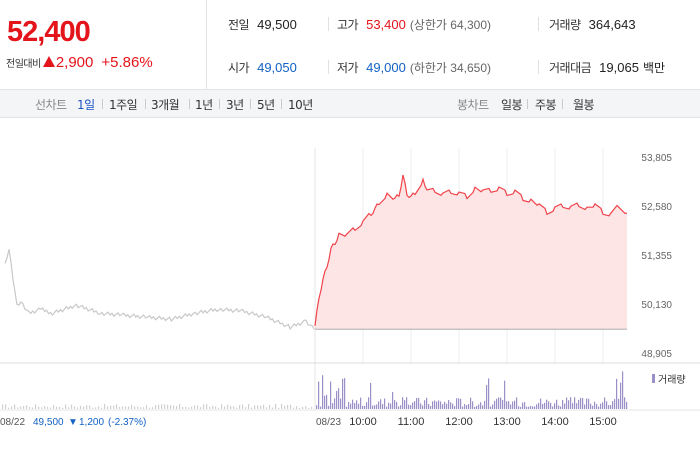 The height and width of the screenshot is (450, 700). I want to click on x-tick-label: 11:00, so click(411, 422).